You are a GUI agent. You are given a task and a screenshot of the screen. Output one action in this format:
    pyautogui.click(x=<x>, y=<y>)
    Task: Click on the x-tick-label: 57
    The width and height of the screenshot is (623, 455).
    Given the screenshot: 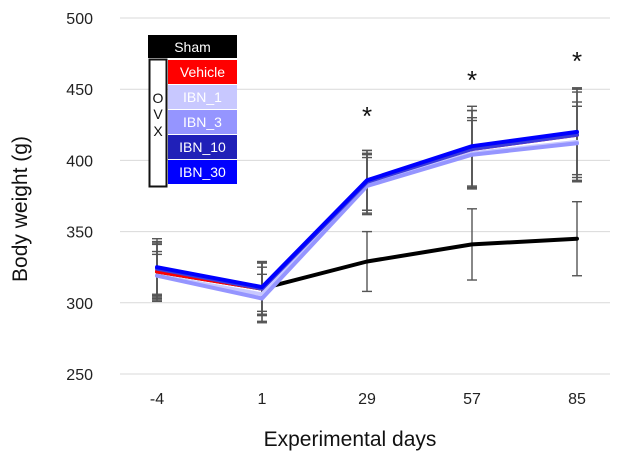 What is the action you would take?
    pyautogui.click(x=472, y=399)
    